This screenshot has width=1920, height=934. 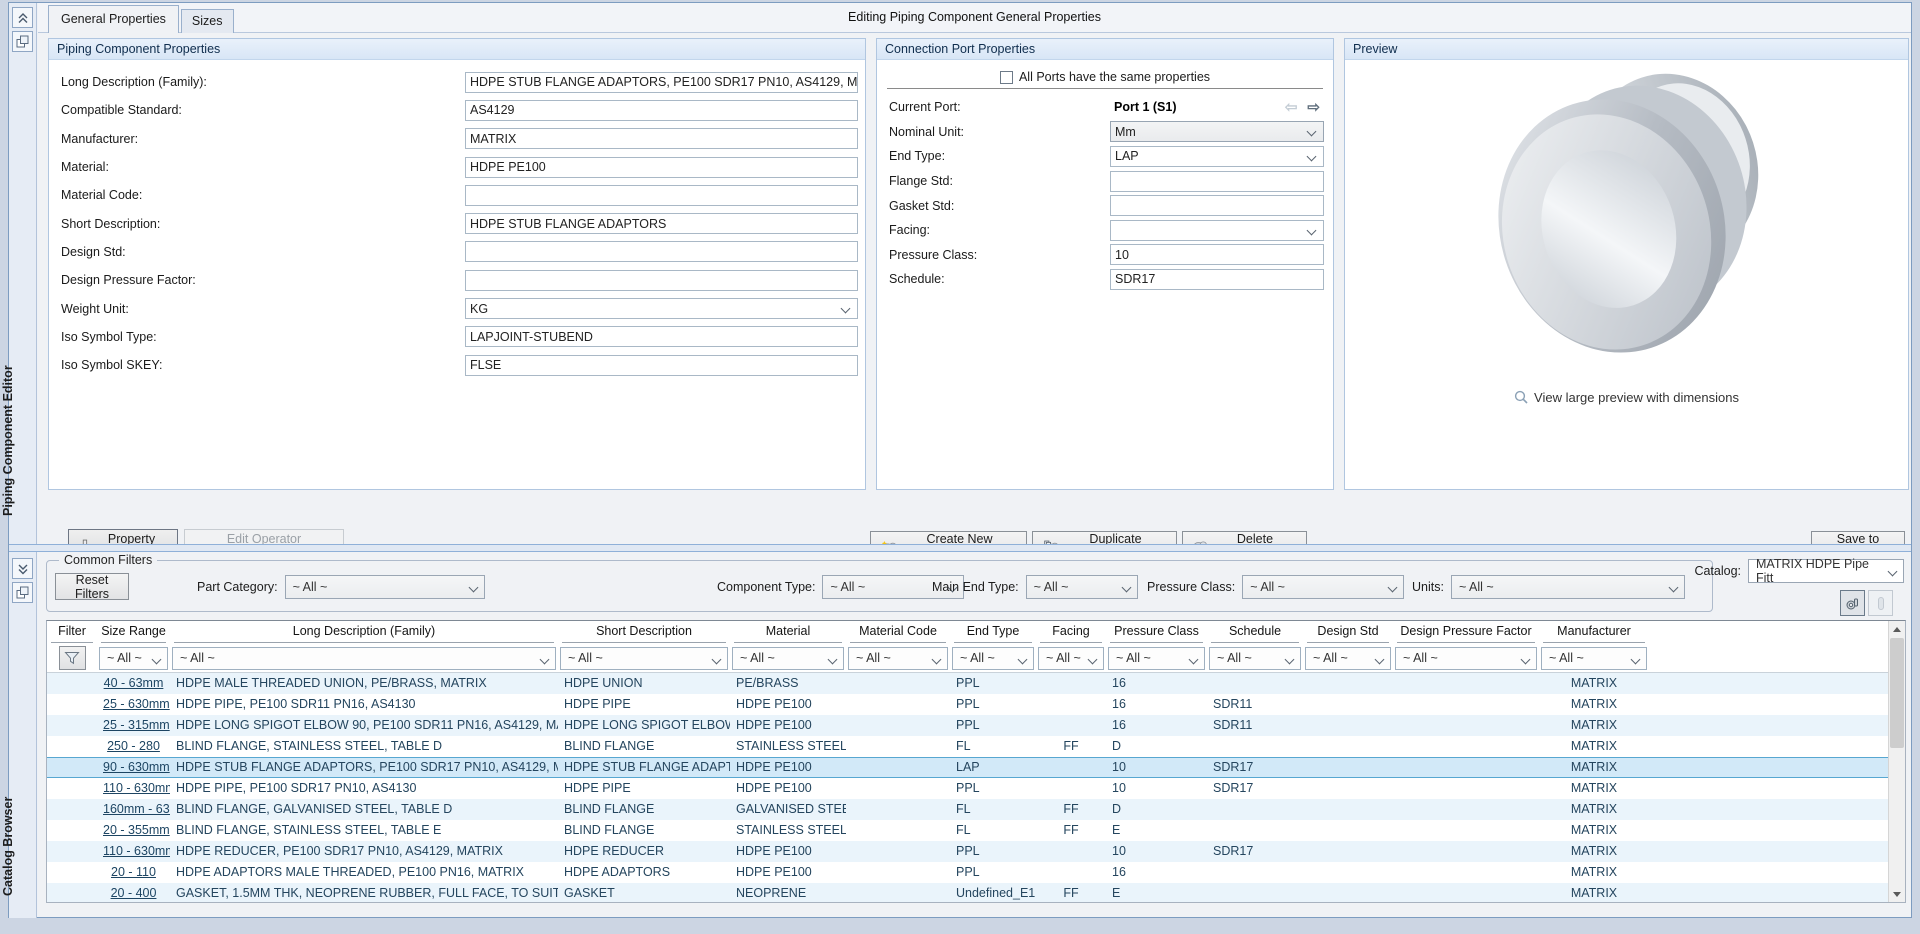 What do you see at coordinates (1466, 632) in the screenshot?
I see `column-header: Design Pressure Factor` at bounding box center [1466, 632].